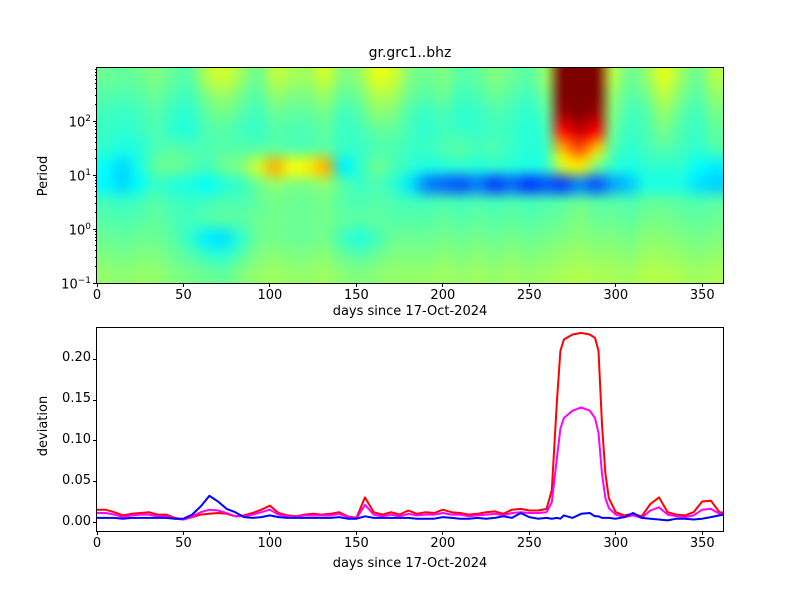 The width and height of the screenshot is (800, 600). Describe the element at coordinates (76, 358) in the screenshot. I see `y-tick-label: 0.20` at that location.